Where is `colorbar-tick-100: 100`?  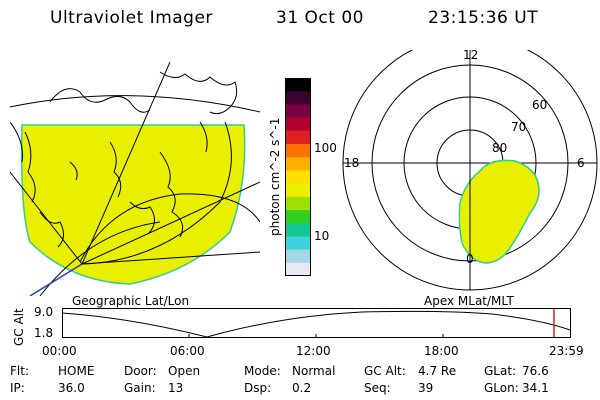 colorbar-tick-100: 100 is located at coordinates (325, 148).